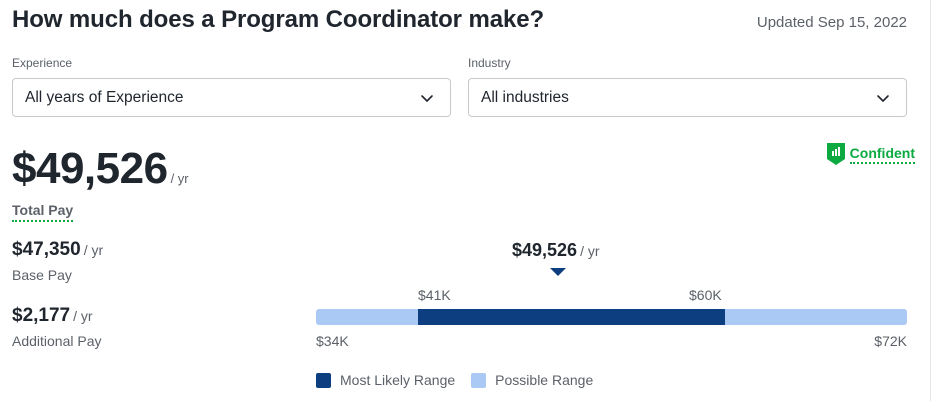 This screenshot has width=932, height=401. What do you see at coordinates (687, 97) in the screenshot?
I see `industry-select: All industries` at bounding box center [687, 97].